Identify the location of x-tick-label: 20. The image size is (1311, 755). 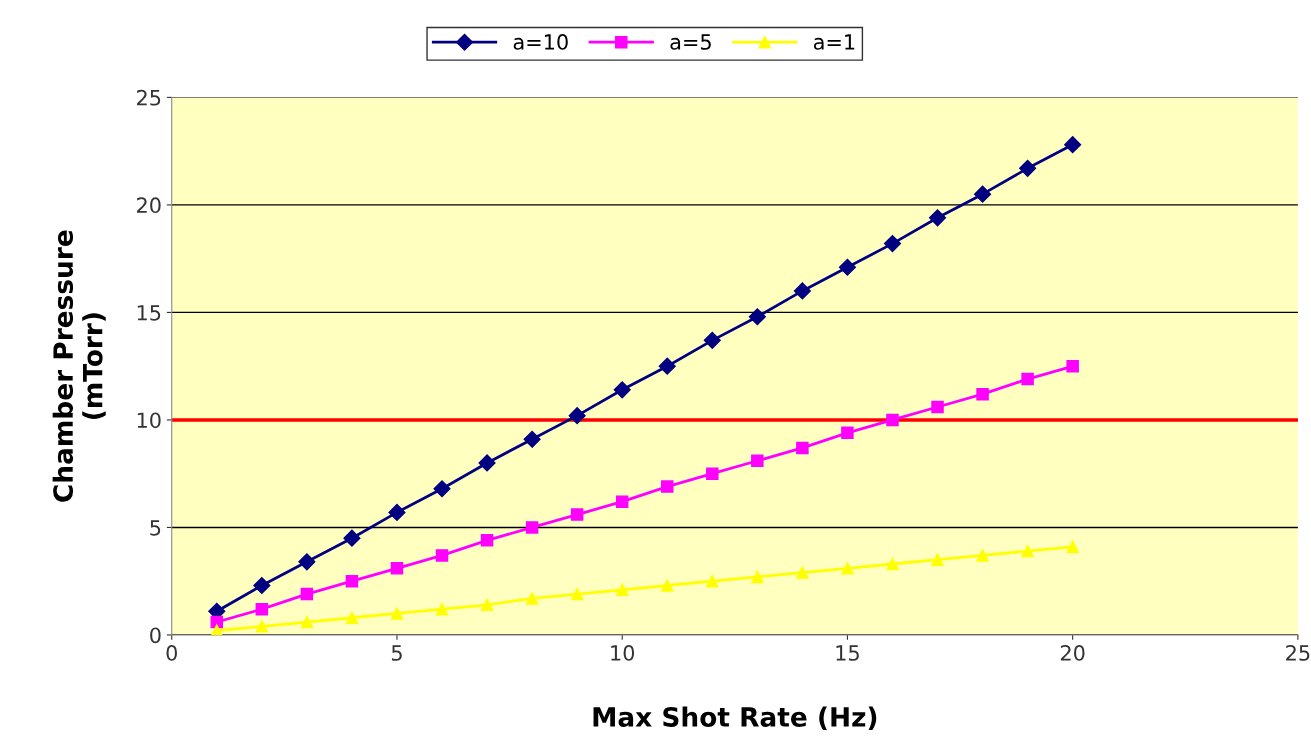
(1072, 653).